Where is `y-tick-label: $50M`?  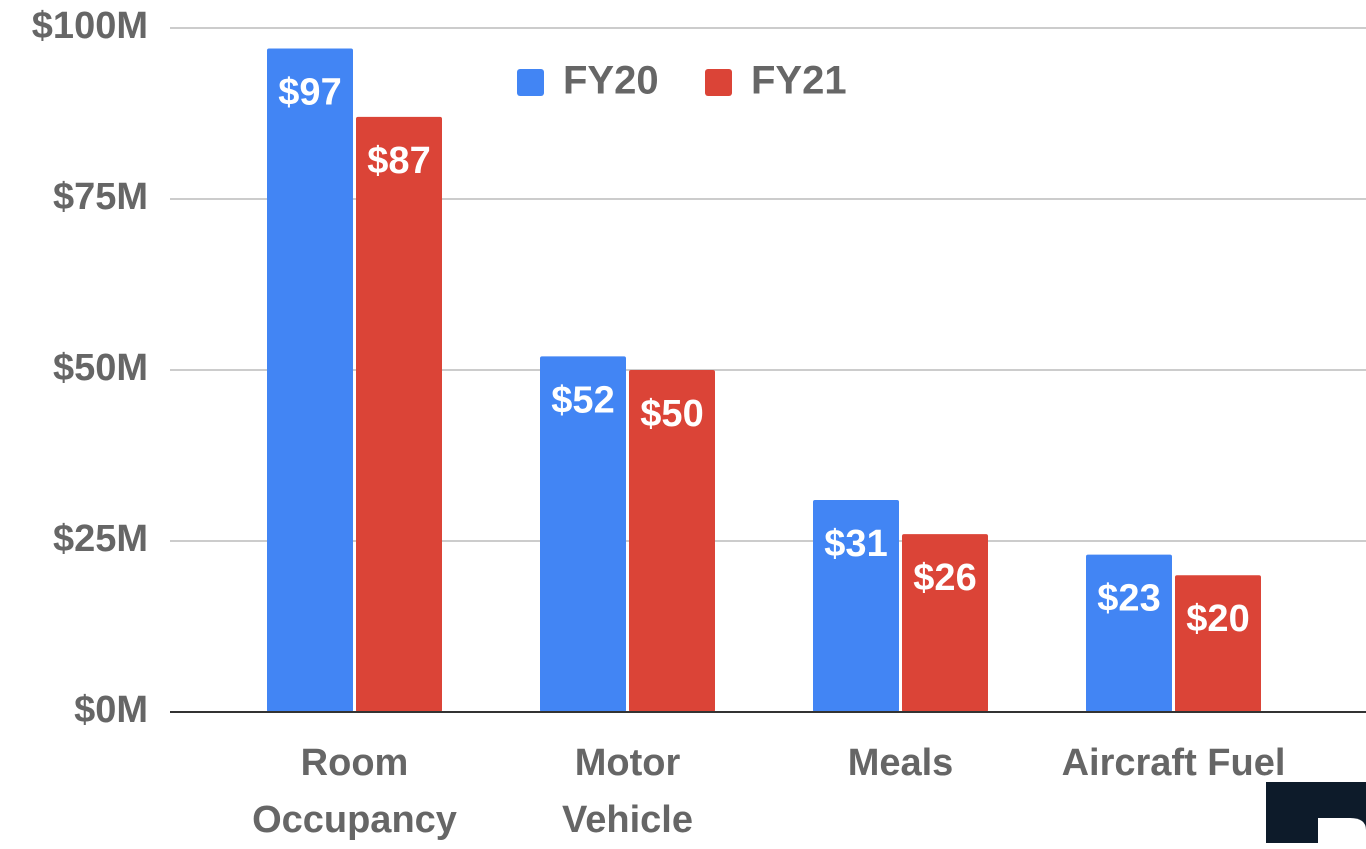 y-tick-label: $50M is located at coordinates (100, 368).